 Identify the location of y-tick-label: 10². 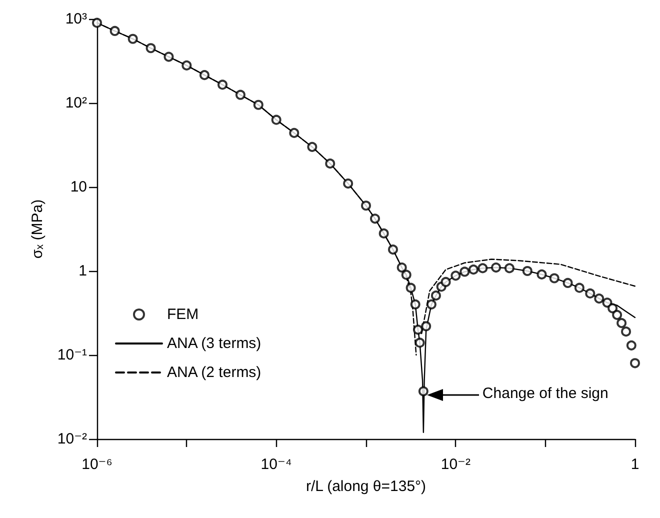
(76, 103).